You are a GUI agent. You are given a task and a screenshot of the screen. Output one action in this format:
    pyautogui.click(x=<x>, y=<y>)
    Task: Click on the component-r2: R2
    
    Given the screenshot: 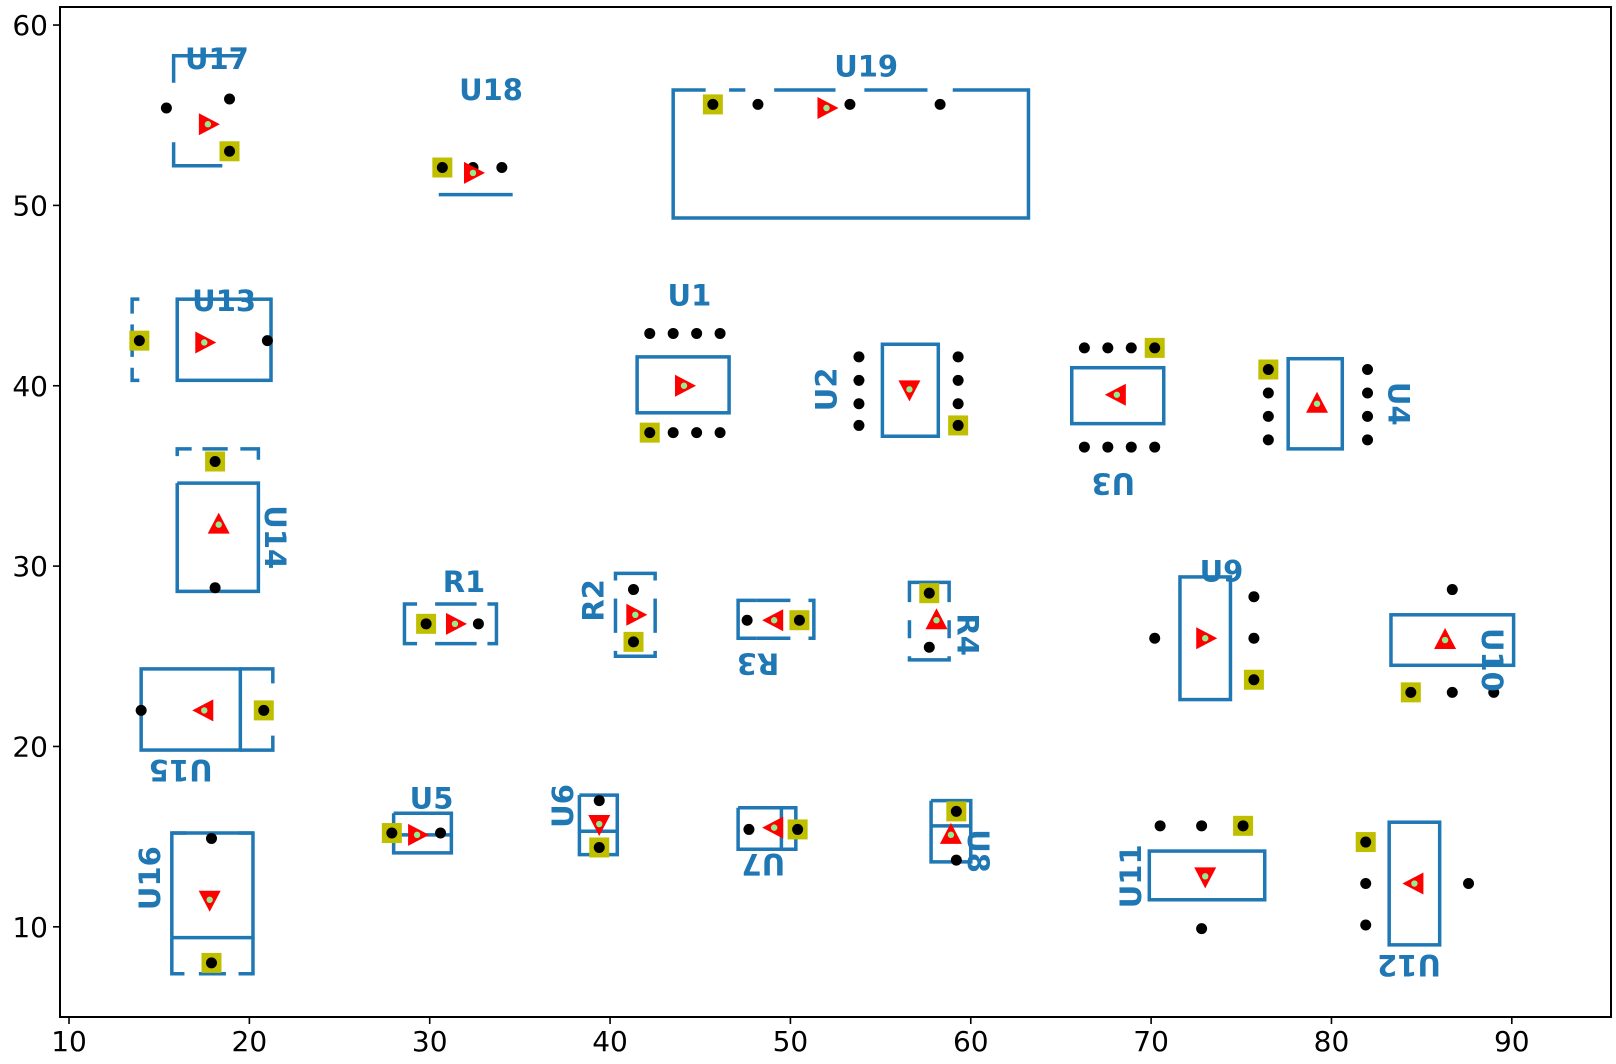 What is the action you would take?
    pyautogui.click(x=617, y=615)
    